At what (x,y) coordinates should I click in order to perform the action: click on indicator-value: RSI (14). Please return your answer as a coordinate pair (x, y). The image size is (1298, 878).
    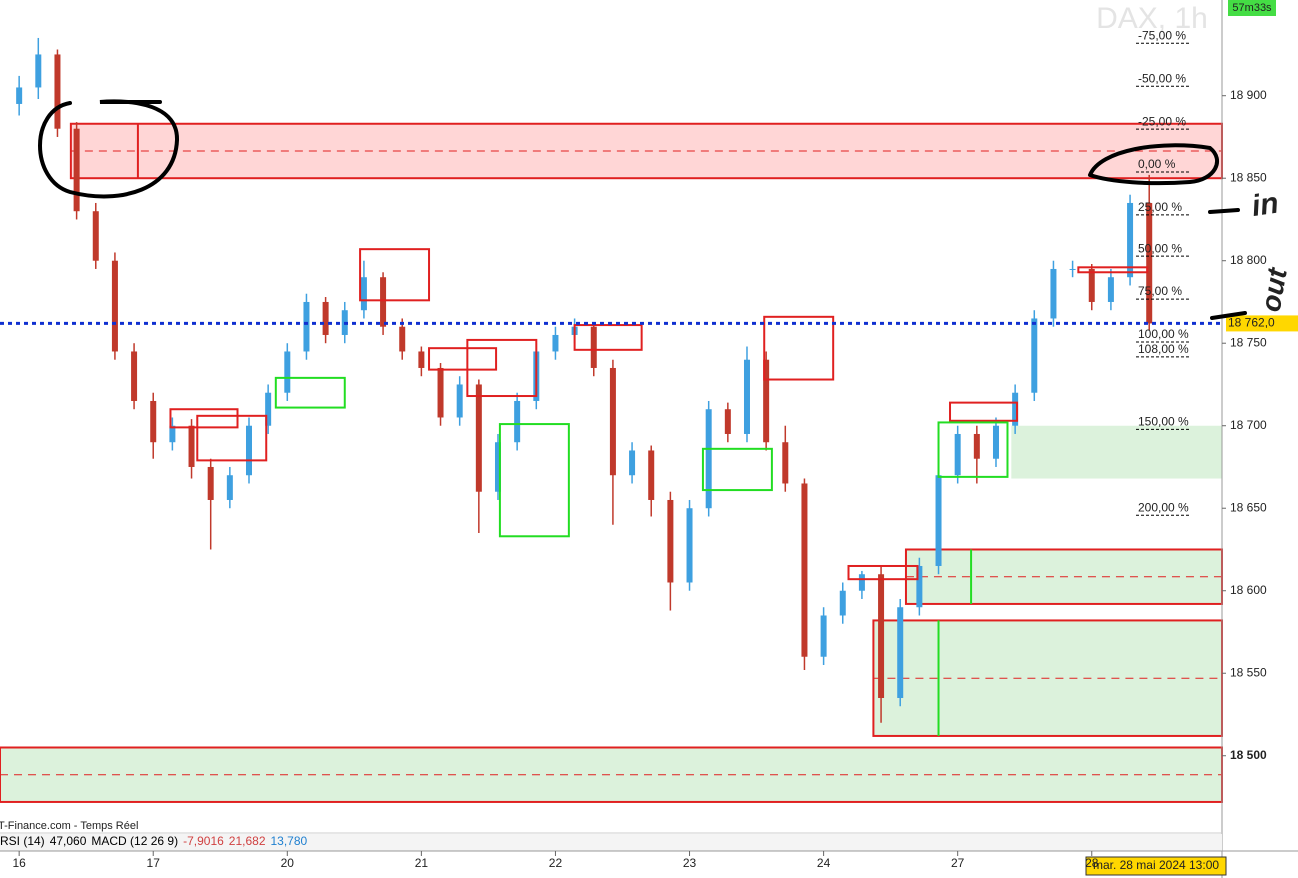
    Looking at the image, I should click on (22, 841).